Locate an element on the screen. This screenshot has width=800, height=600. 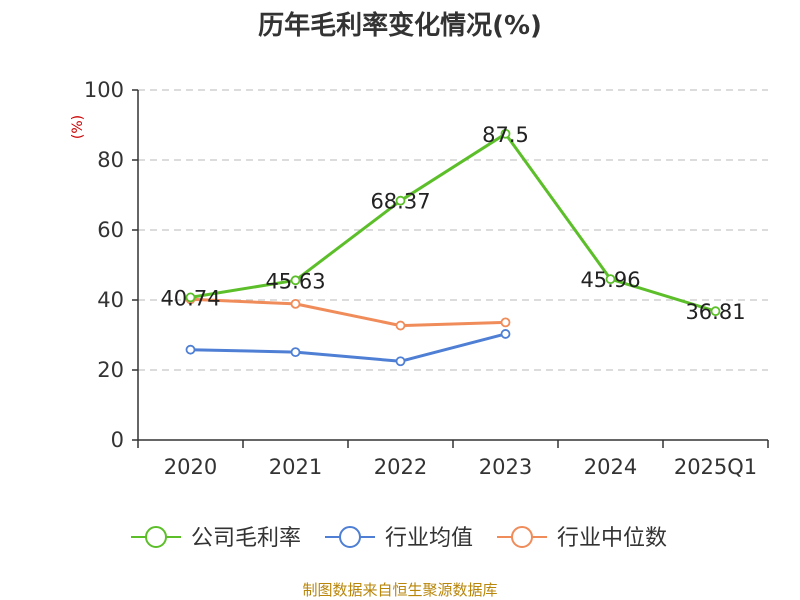
data-label: 87.5 is located at coordinates (505, 135).